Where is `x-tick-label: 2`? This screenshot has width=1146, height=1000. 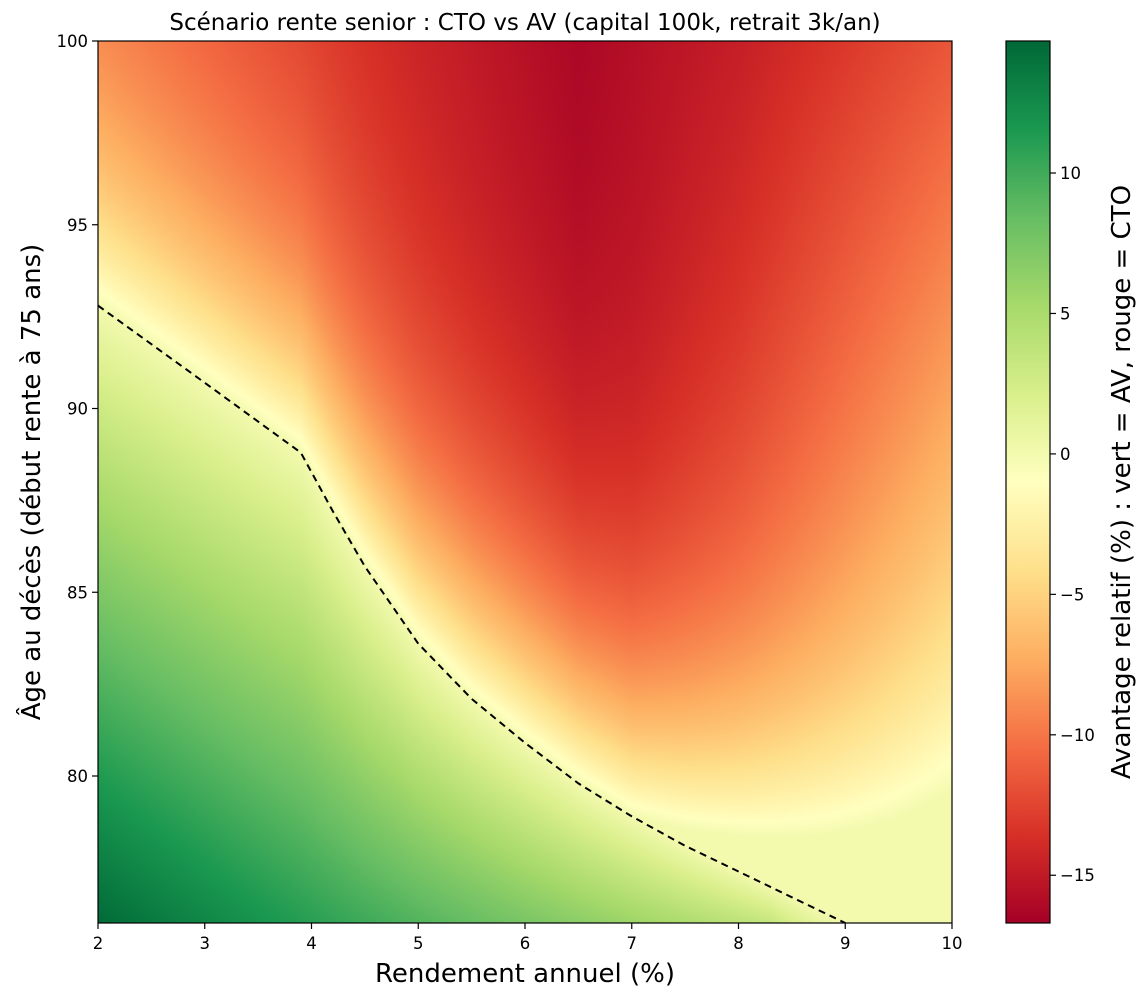 x-tick-label: 2 is located at coordinates (98, 943).